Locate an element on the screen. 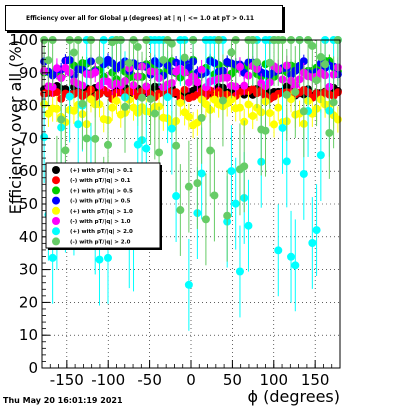  y-tick-label: 90 is located at coordinates (28, 73).